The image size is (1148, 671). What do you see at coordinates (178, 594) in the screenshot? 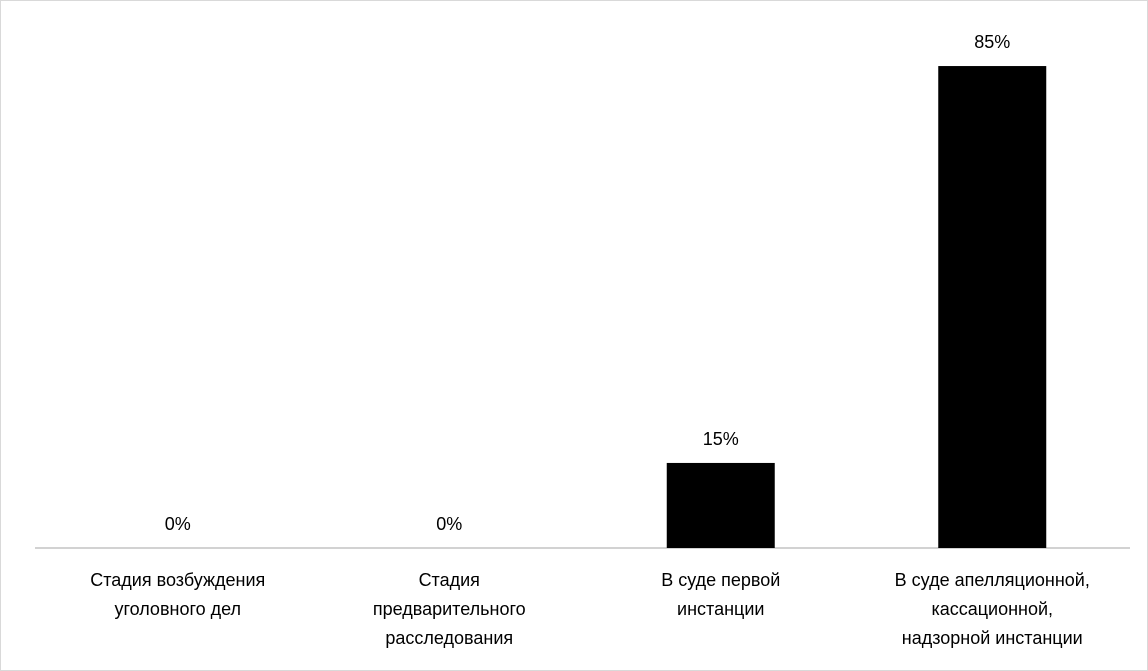
I see `x-tick-label: Стадия возбуждения уголовного дел` at bounding box center [178, 594].